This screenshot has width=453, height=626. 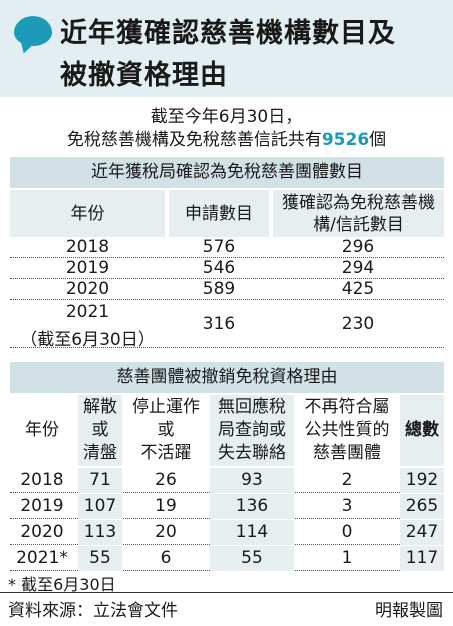 What do you see at coordinates (166, 532) in the screenshot?
I see `table2-inactive: 20` at bounding box center [166, 532].